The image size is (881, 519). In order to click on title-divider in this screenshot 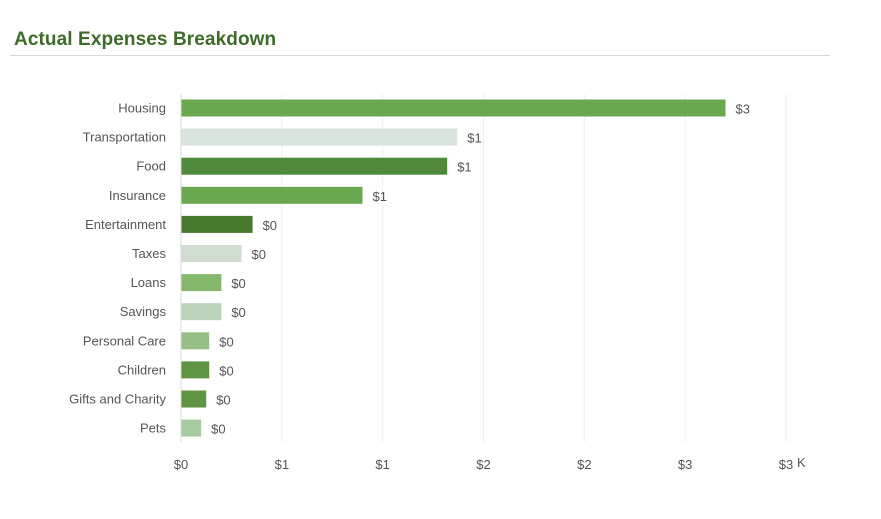, I will do `click(420, 55)`.